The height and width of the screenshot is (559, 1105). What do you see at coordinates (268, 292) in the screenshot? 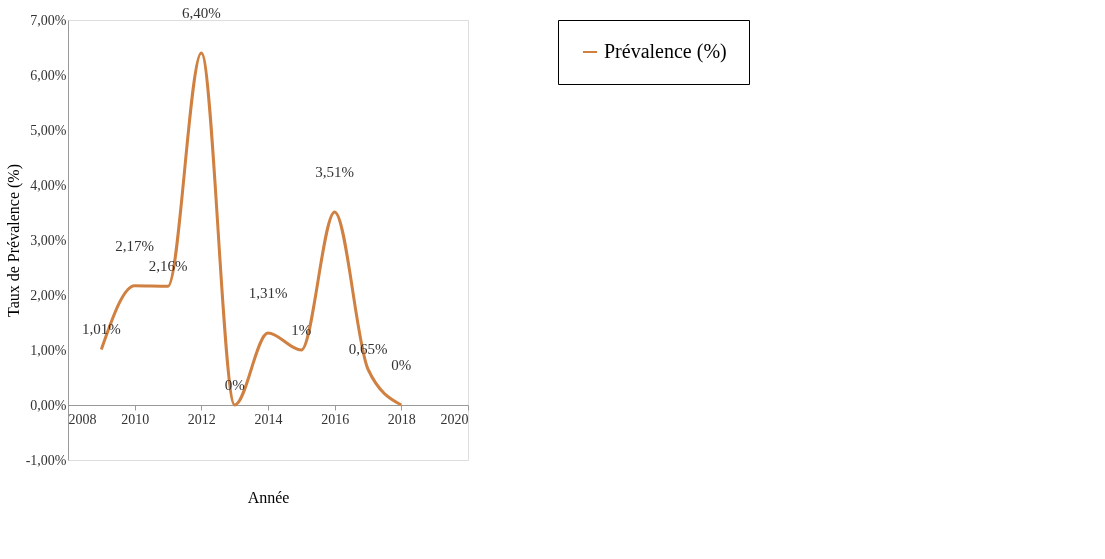
I see `data-label: 1,31%` at bounding box center [268, 292].